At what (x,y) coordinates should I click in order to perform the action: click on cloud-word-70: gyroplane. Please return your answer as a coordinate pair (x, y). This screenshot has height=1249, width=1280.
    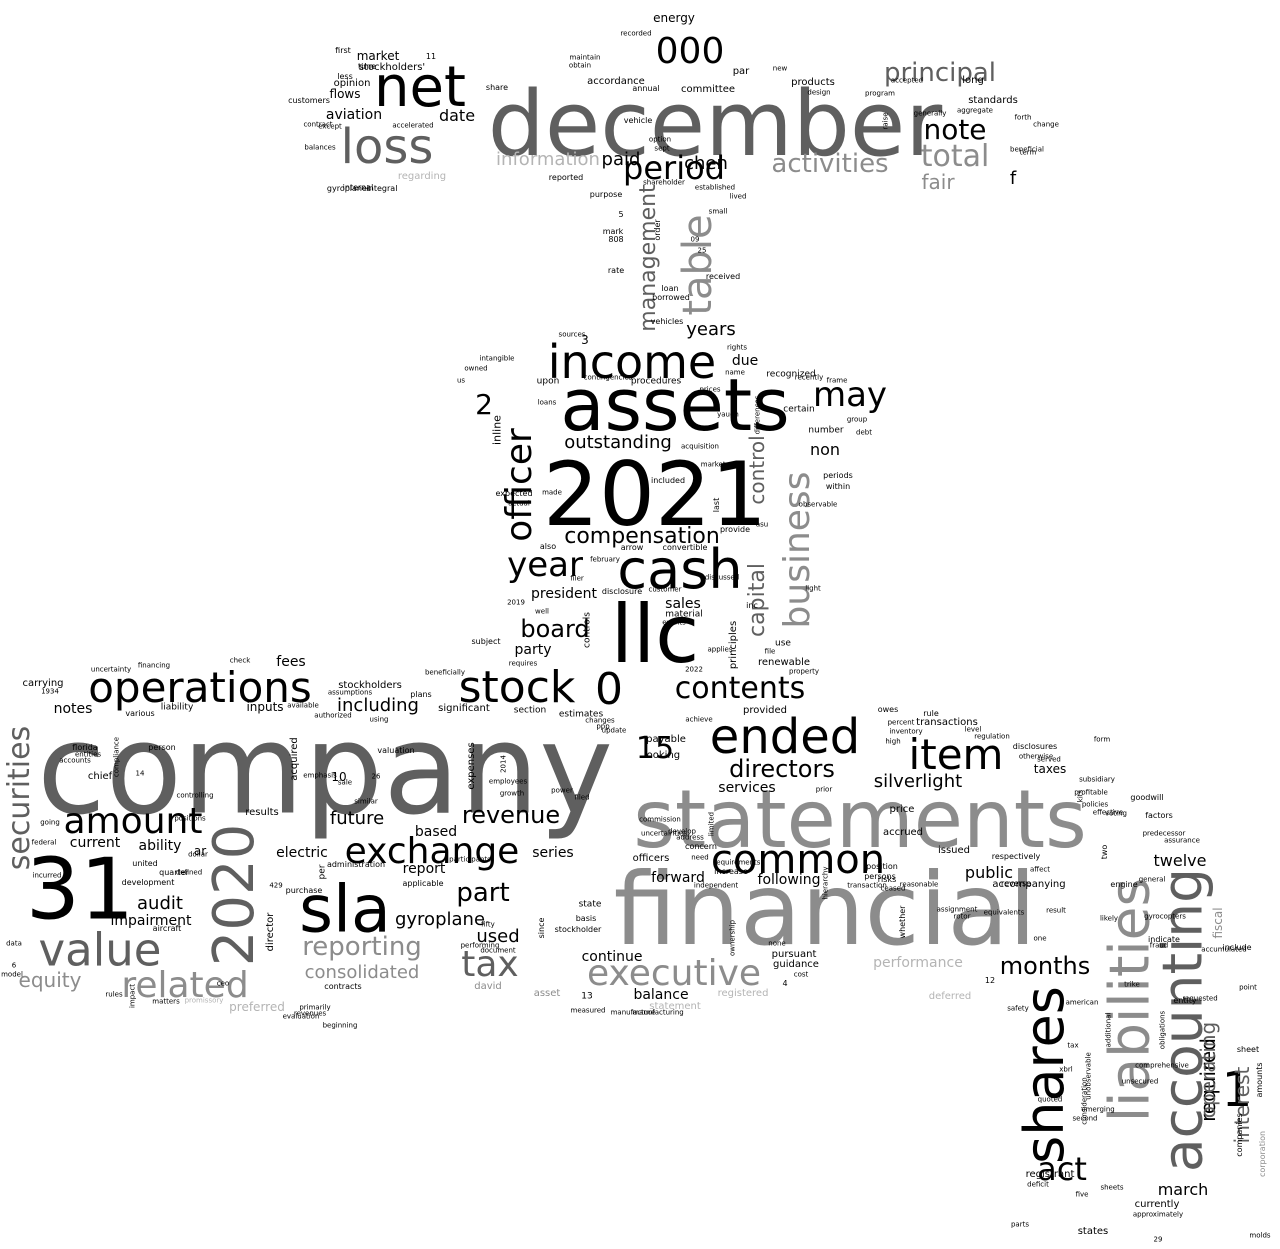
    Looking at the image, I should click on (440, 919).